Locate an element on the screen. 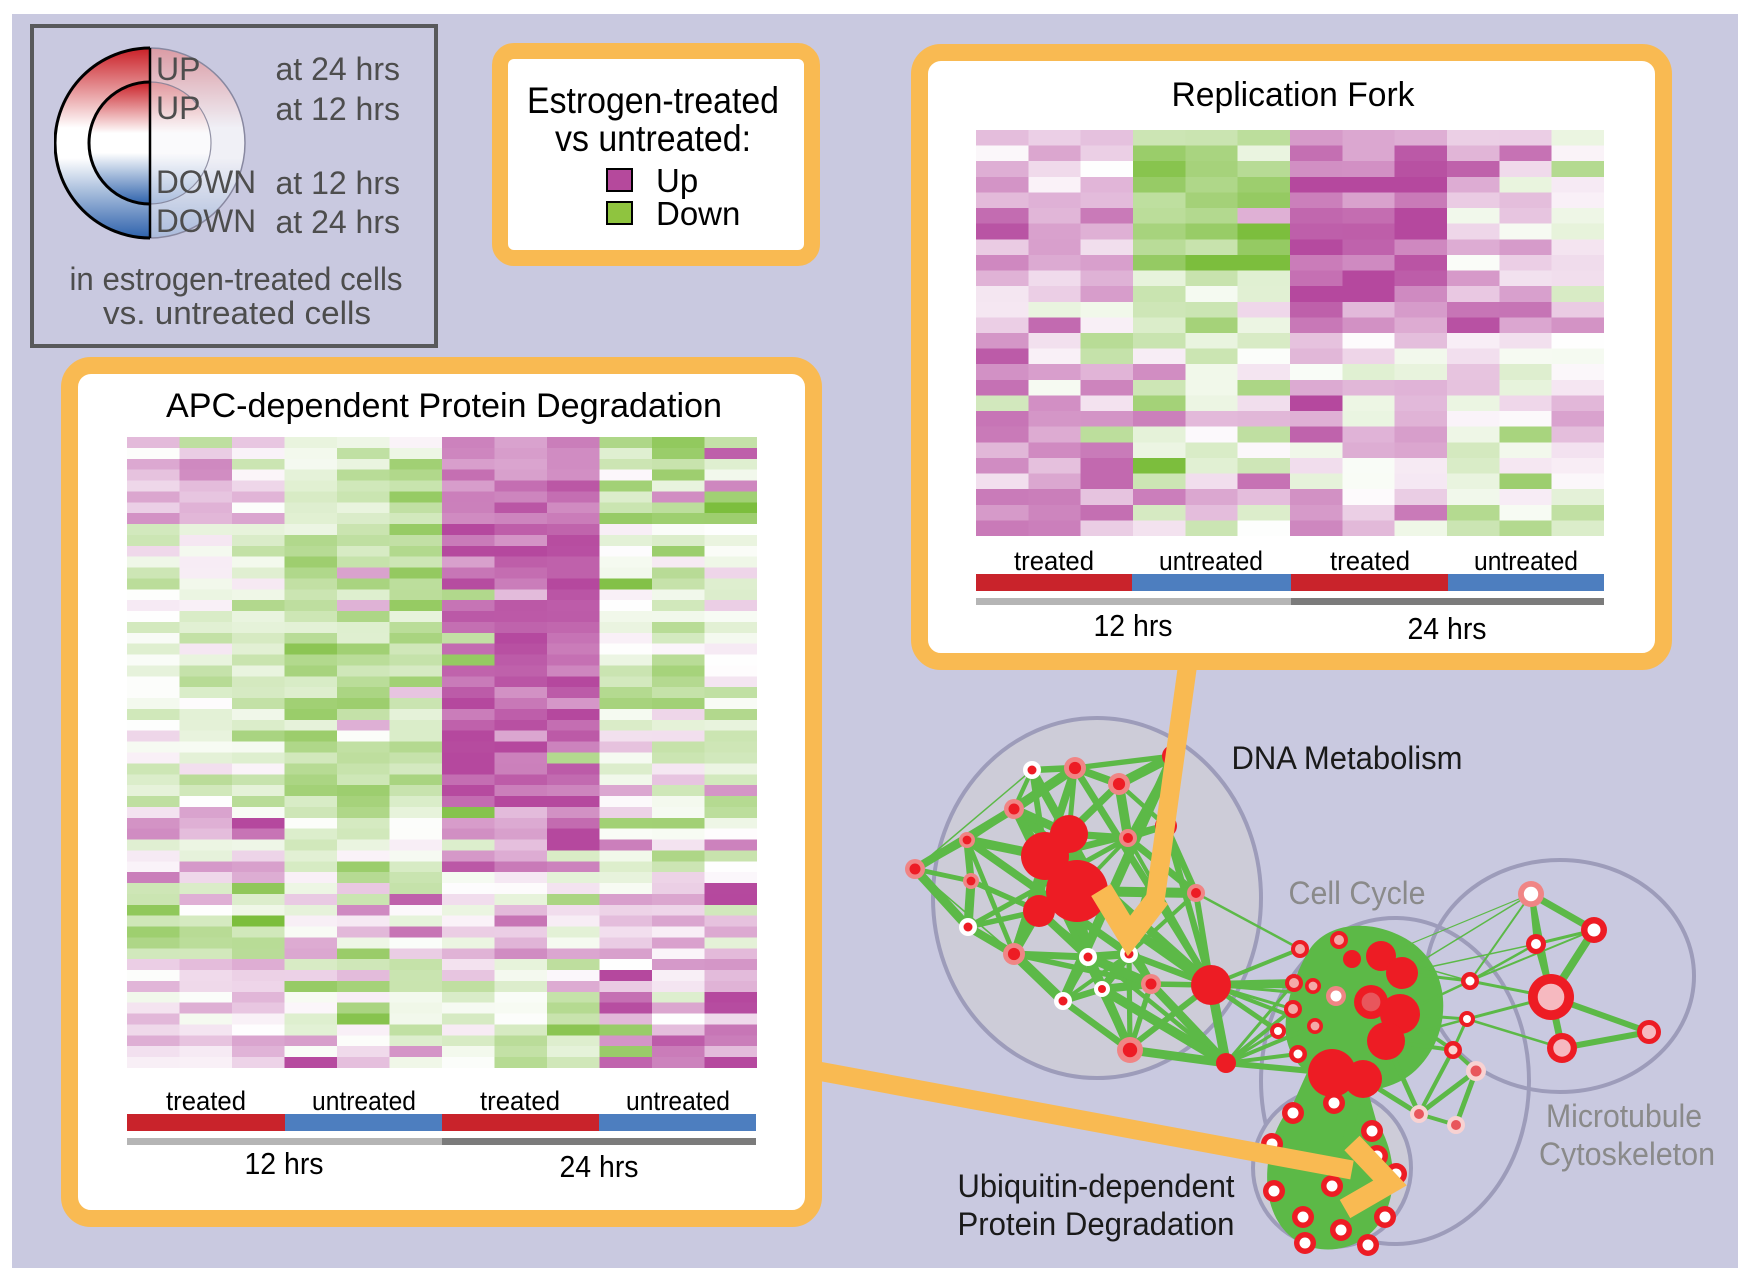 The width and height of the screenshot is (1750, 1279). svg-text: in estrogen-treated cells is located at coordinates (236, 279).